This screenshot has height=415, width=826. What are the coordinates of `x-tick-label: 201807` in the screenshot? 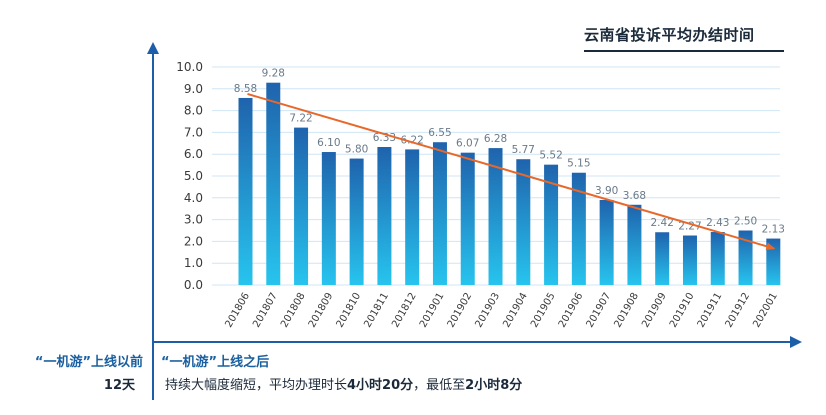 It's located at (265, 310).